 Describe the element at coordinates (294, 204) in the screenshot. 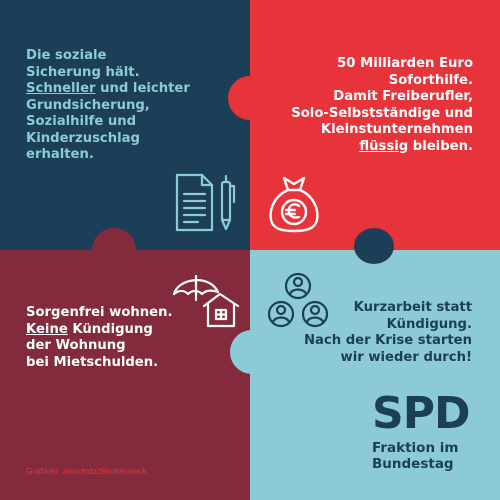

I see `euro-money-bag-icon` at that location.